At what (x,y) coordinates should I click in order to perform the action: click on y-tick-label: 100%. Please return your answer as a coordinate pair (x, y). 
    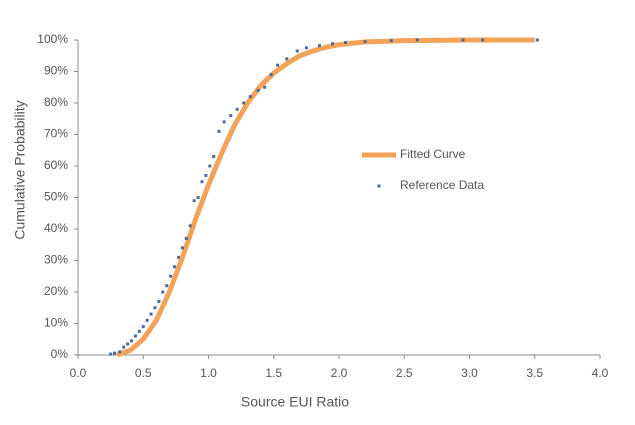
    Looking at the image, I should click on (52, 39).